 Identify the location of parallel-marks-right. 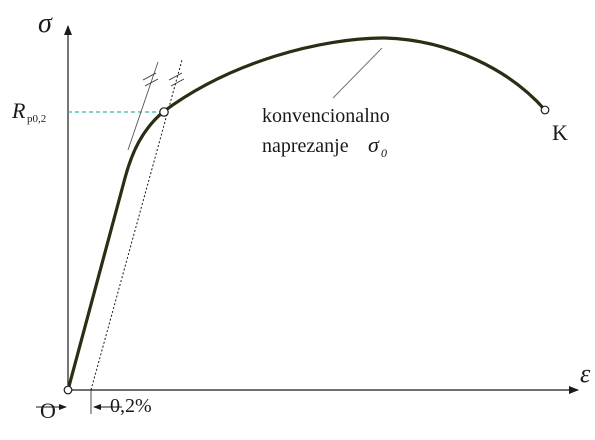
(176, 79).